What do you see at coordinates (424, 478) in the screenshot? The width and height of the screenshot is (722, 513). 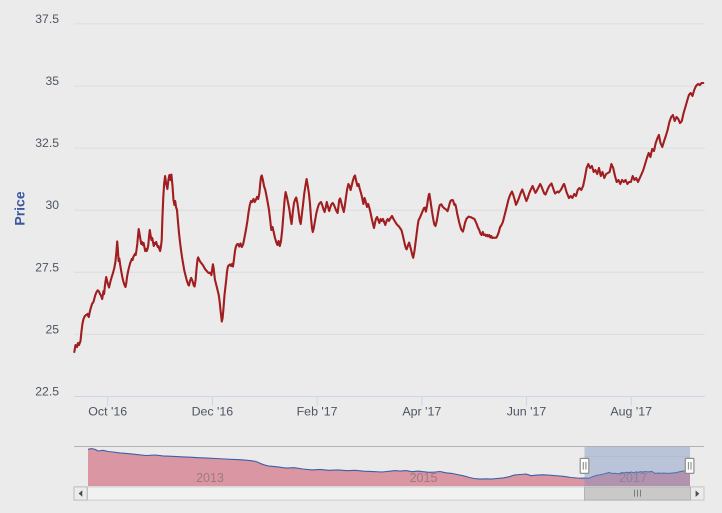 I see `svg-text: 2015` at bounding box center [424, 478].